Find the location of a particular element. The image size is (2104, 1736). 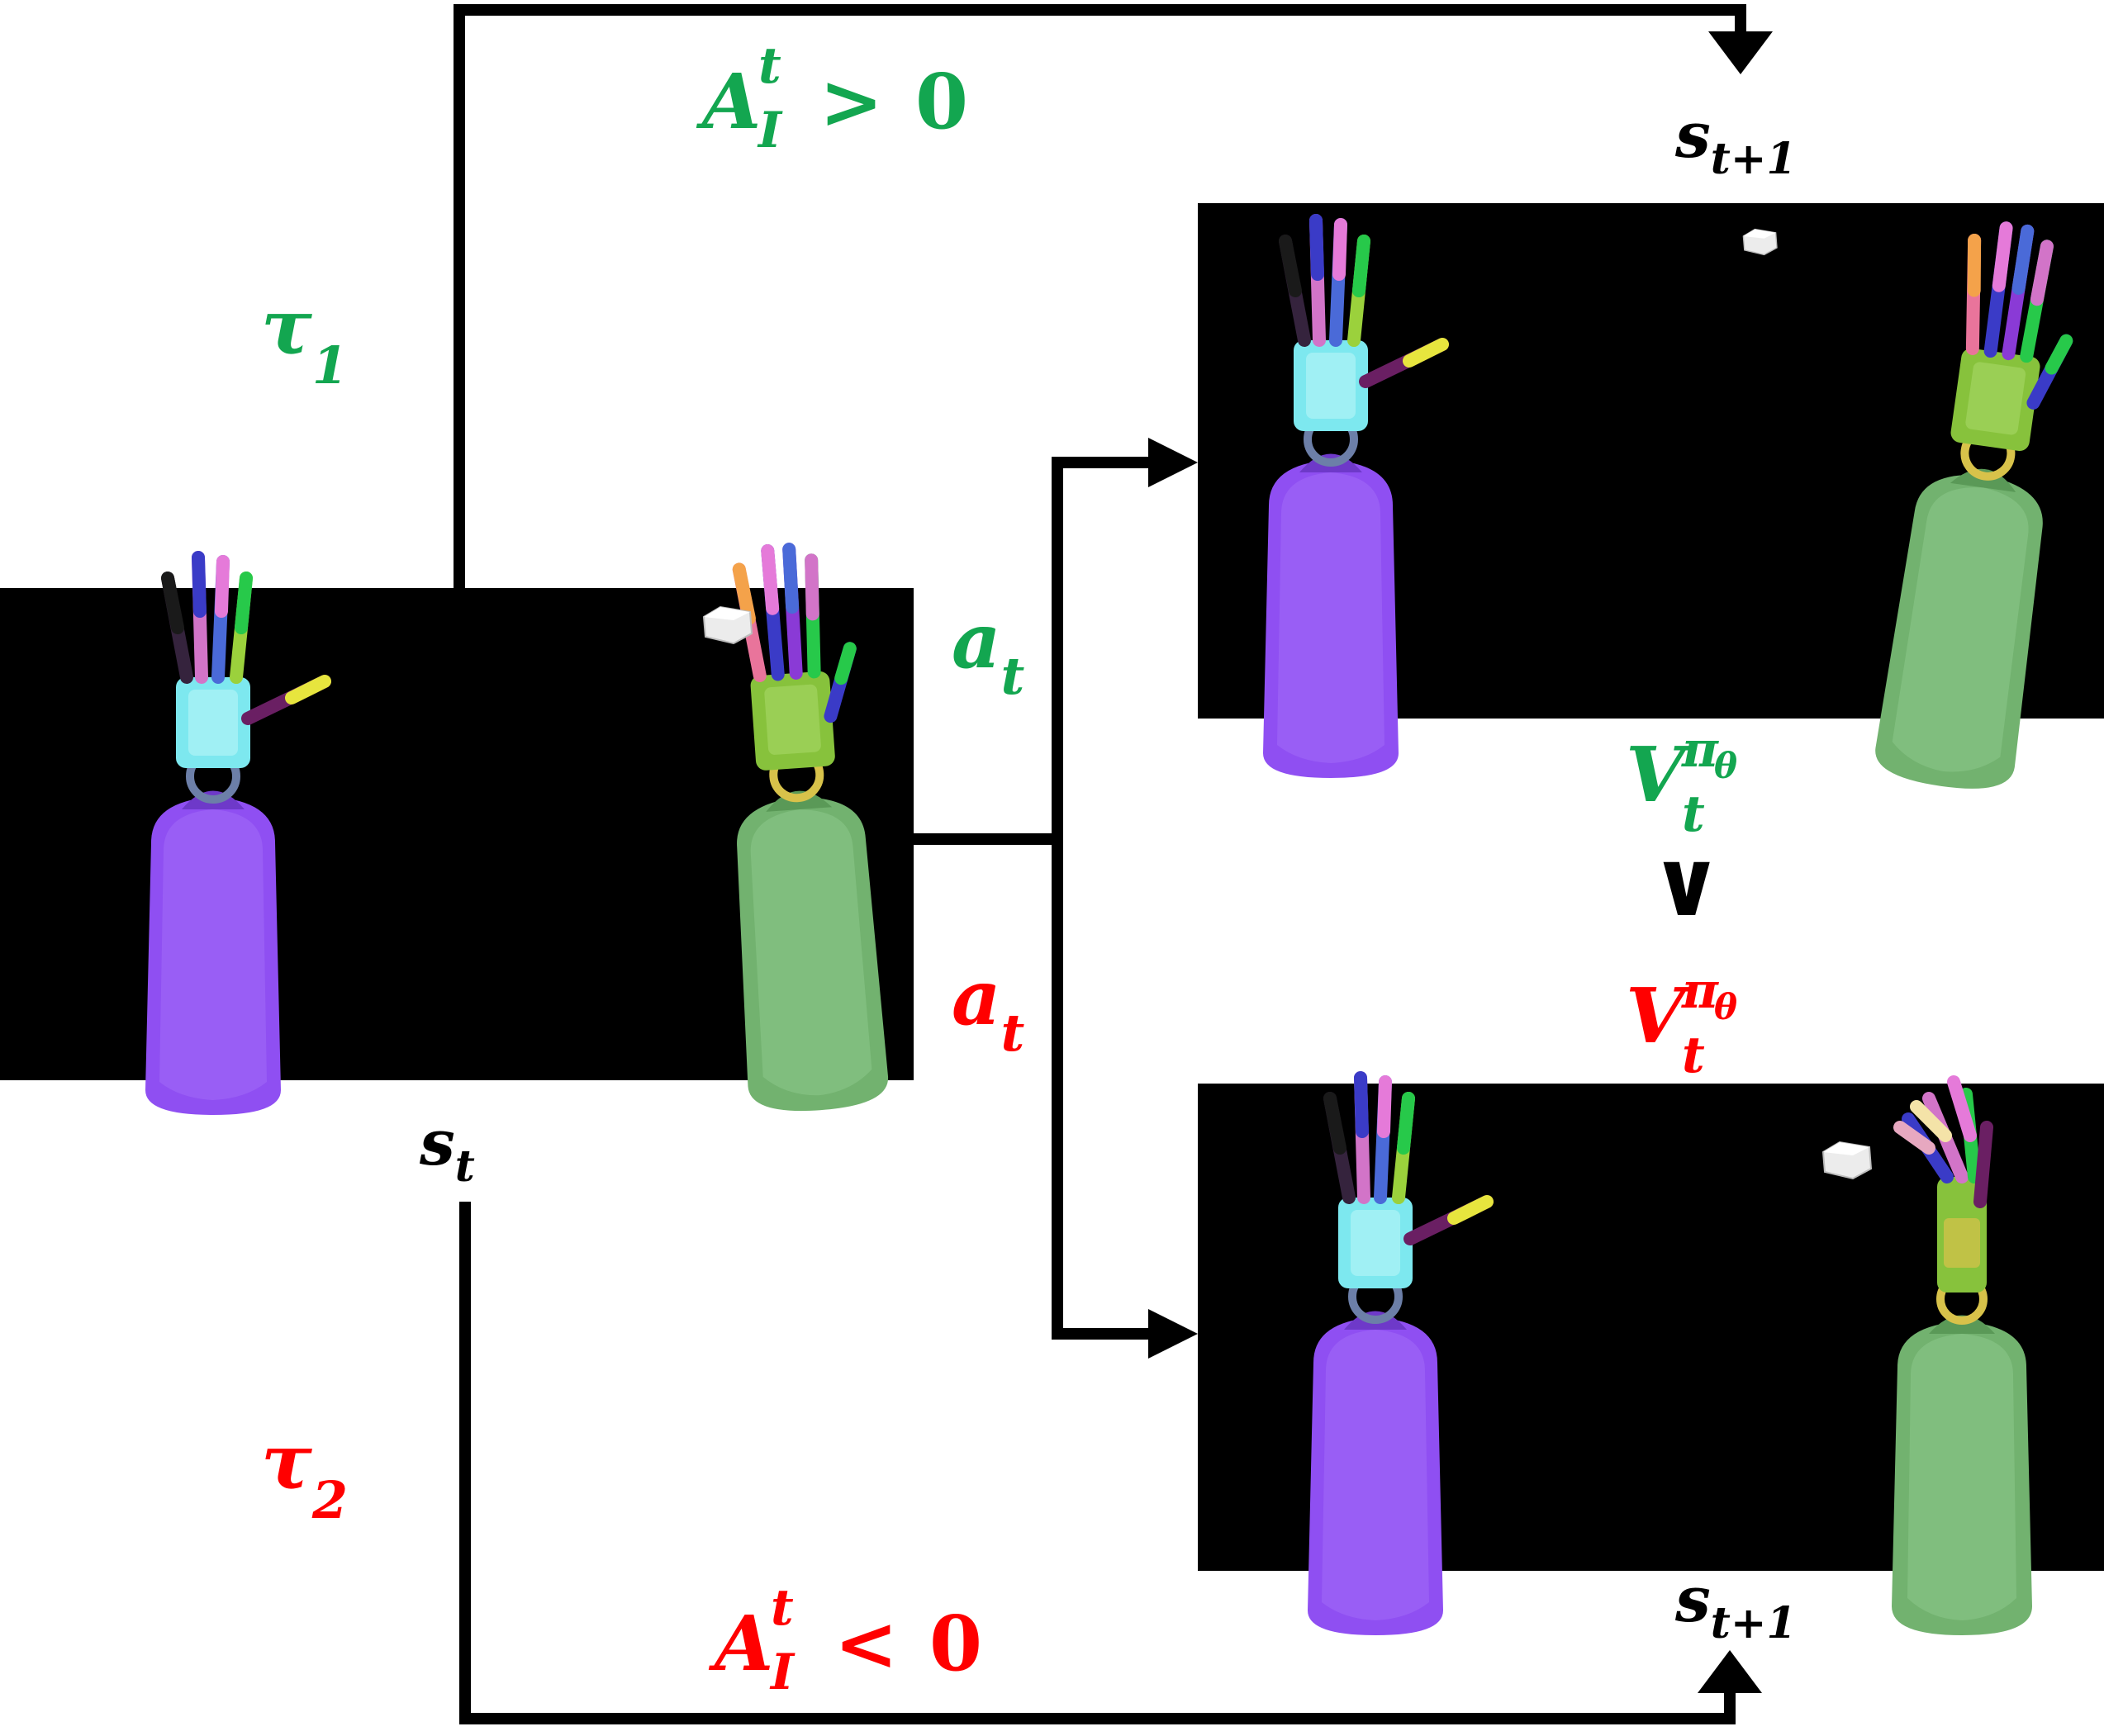

advantage-label-good: A t I > 0 is located at coordinates (832, 98).